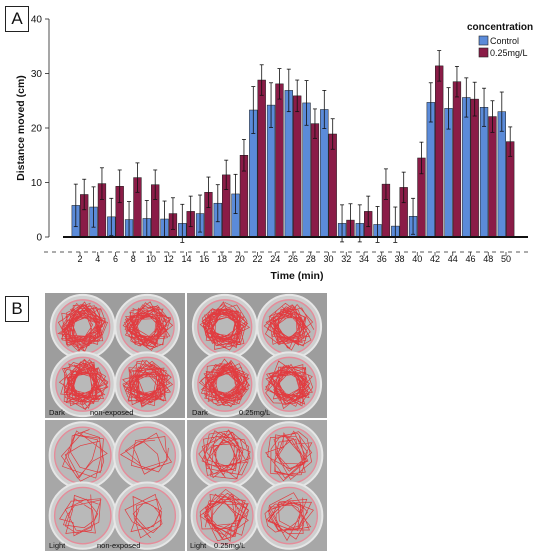  Describe the element at coordinates (417, 259) in the screenshot. I see `x-tick-label: 40` at that location.